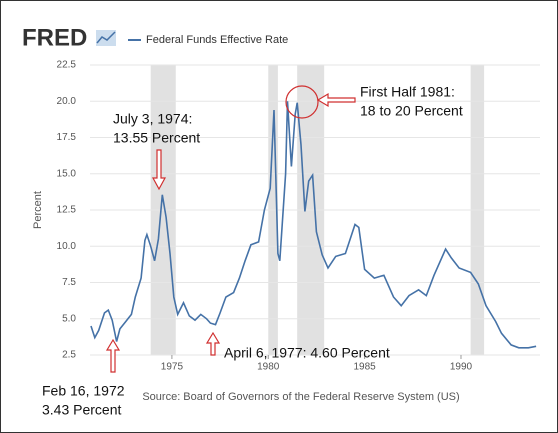 This screenshot has height=433, width=558. Describe the element at coordinates (172, 367) in the screenshot. I see `x-tick-label: 1975` at that location.